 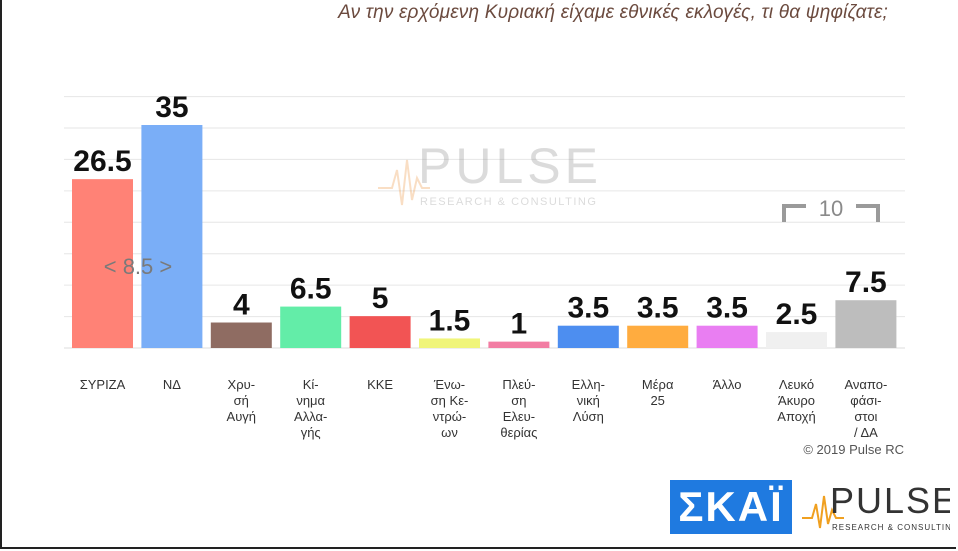 I want to click on category-label: φάσι-, so click(x=865, y=400).